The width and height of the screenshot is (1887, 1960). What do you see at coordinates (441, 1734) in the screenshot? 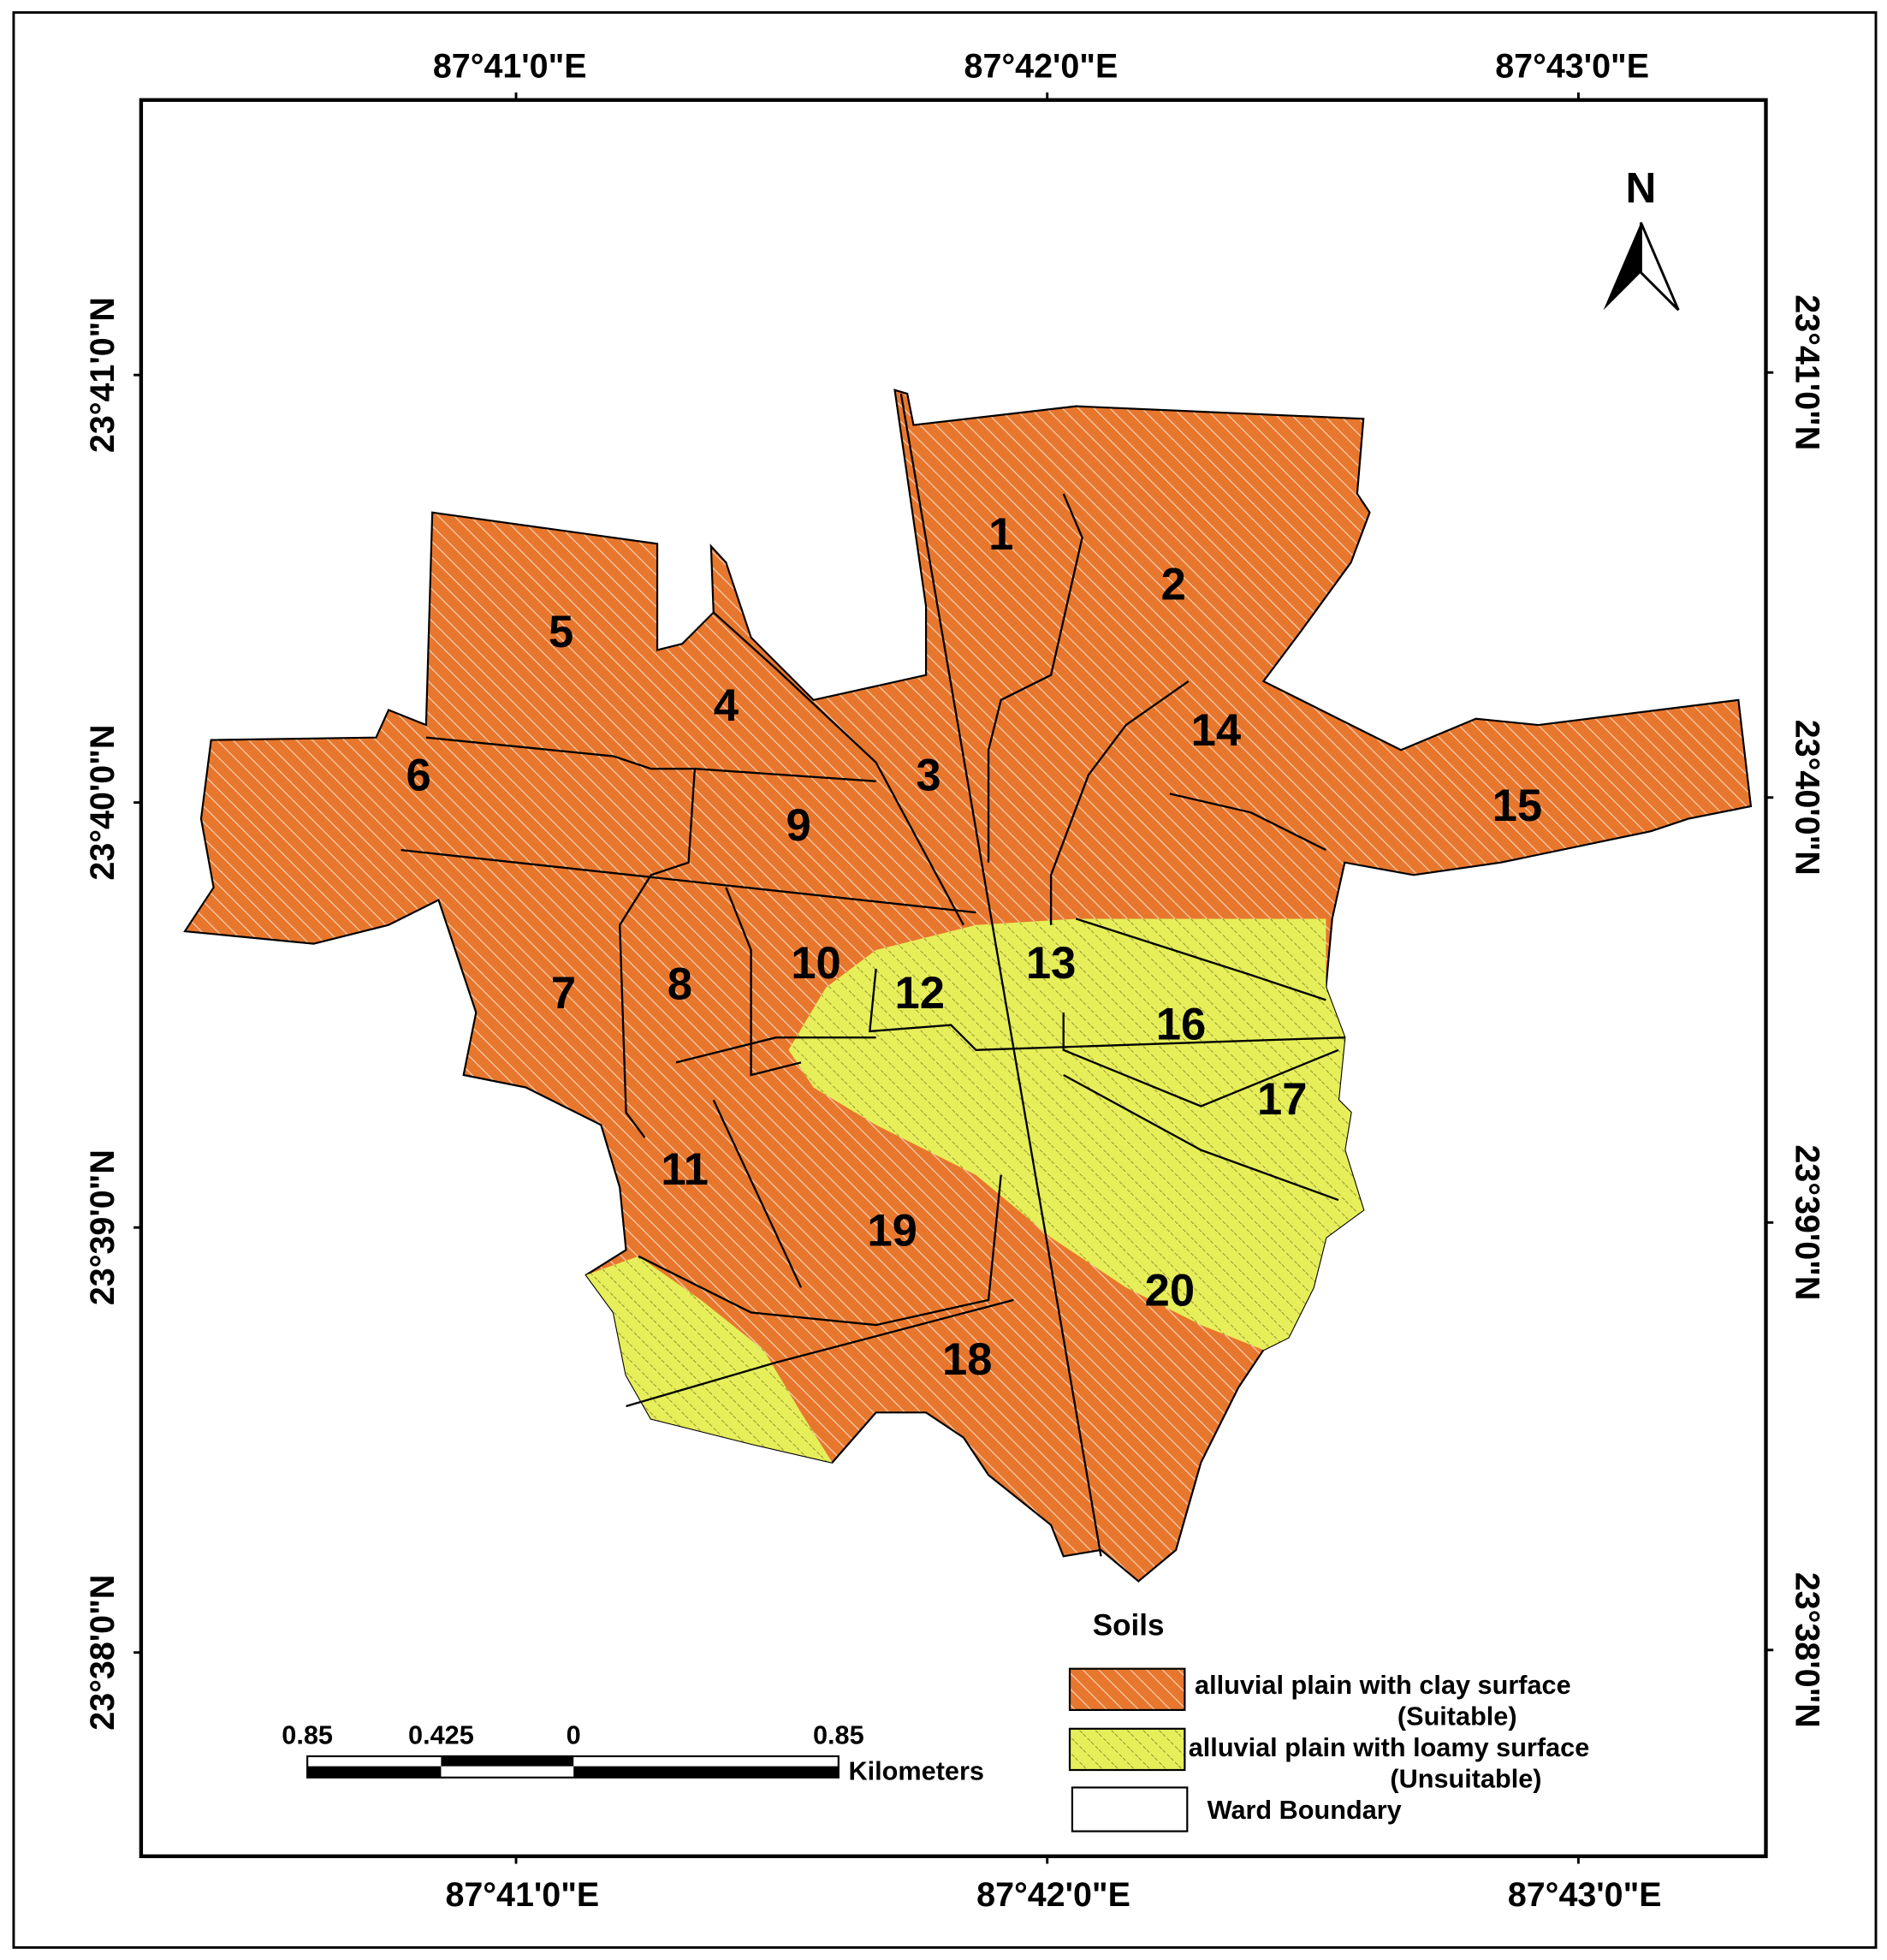
I see `scale-label: 0.425` at bounding box center [441, 1734].